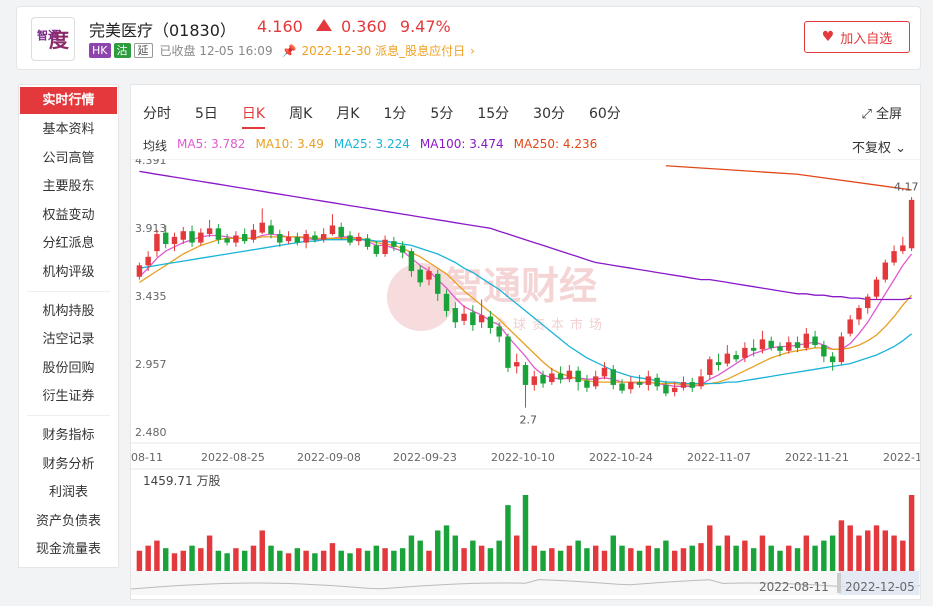  What do you see at coordinates (157, 114) in the screenshot?
I see `tab-period-0: 分时` at bounding box center [157, 114].